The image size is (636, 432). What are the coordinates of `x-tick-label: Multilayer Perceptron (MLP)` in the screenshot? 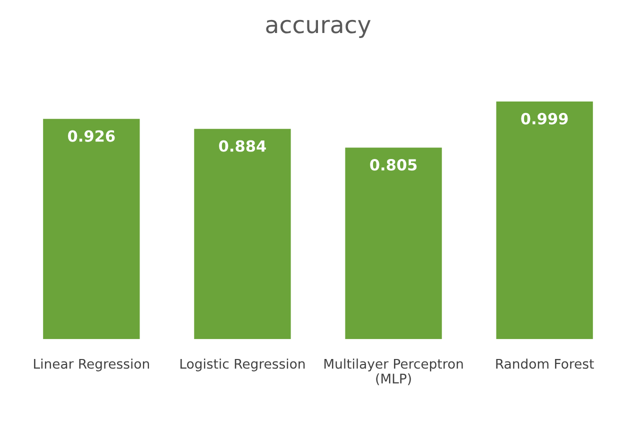 It's located at (393, 372).